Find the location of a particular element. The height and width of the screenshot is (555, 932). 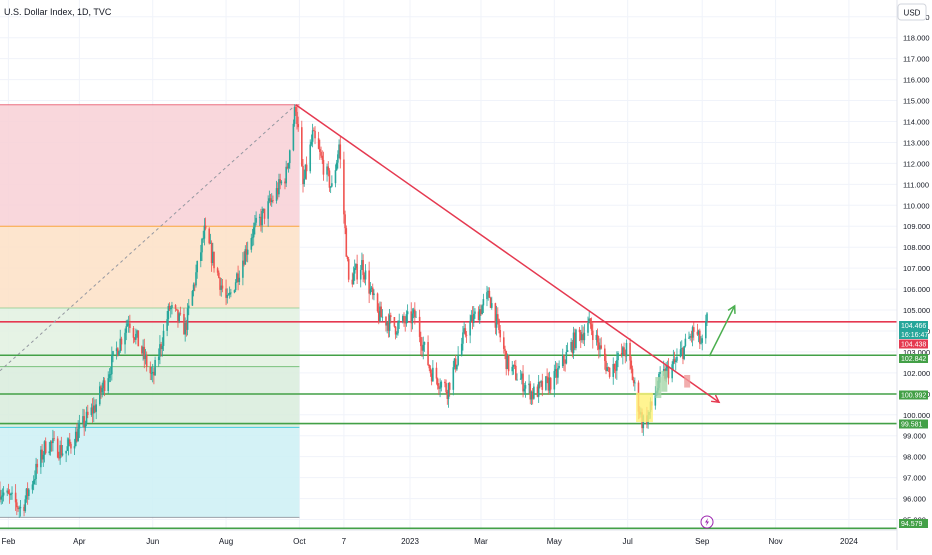

time-tick-label: Apr is located at coordinates (79, 541).